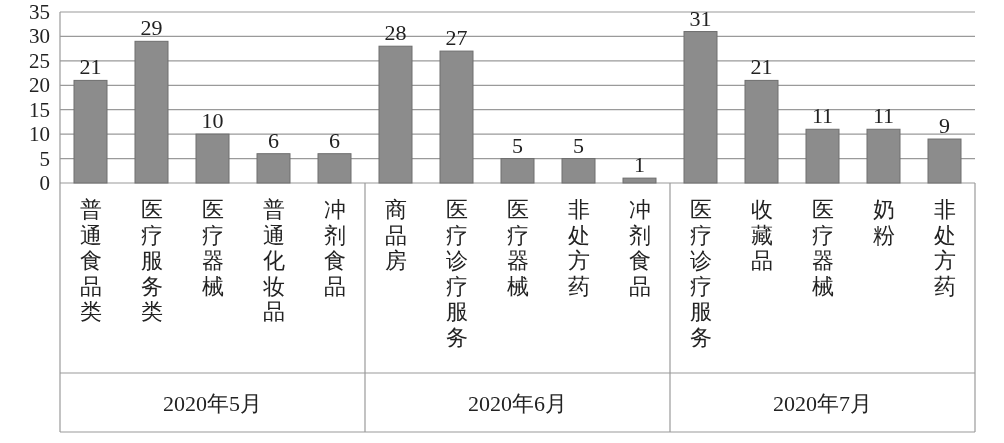 This screenshot has height=443, width=1004. What do you see at coordinates (944, 126) in the screenshot?
I see `data-label: 9` at bounding box center [944, 126].